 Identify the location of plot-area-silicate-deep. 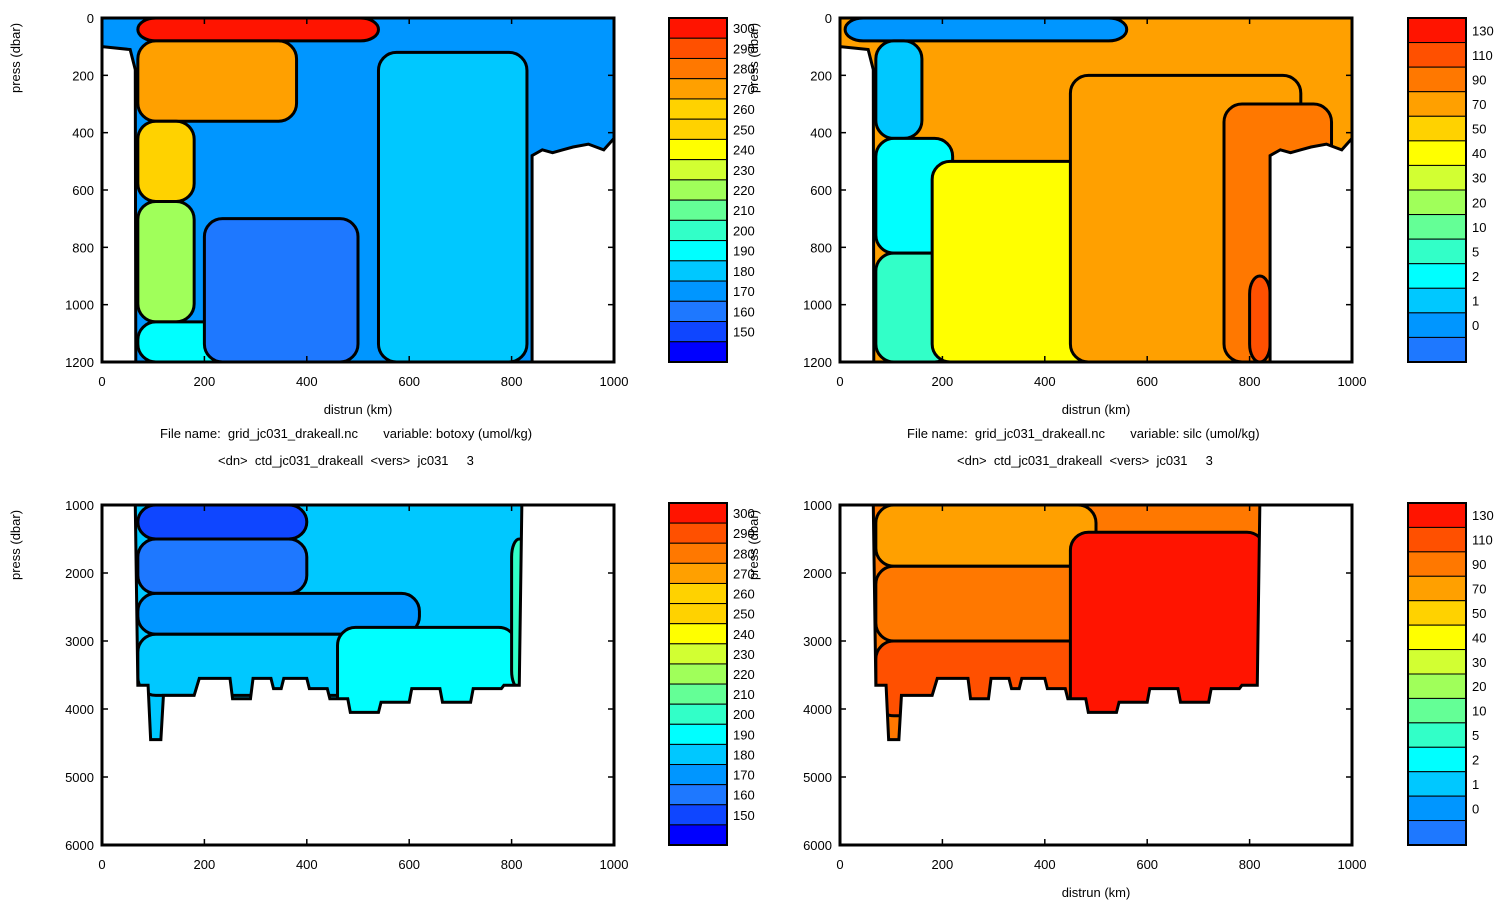
(1096, 675).